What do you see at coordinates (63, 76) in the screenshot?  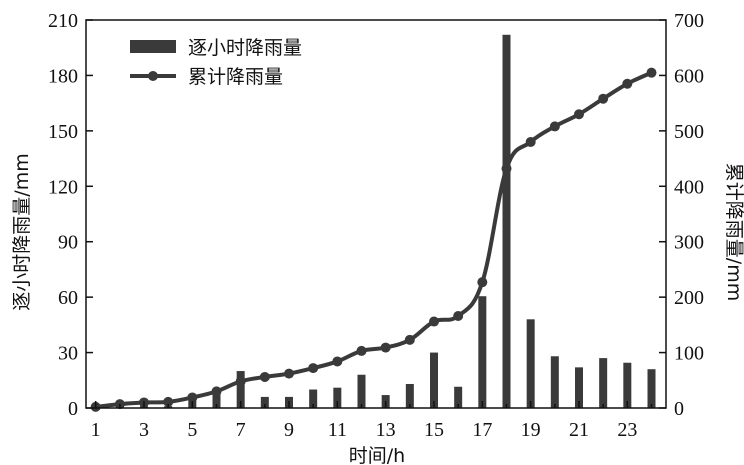 I see `y-left-tick-label-180: 180` at bounding box center [63, 76].